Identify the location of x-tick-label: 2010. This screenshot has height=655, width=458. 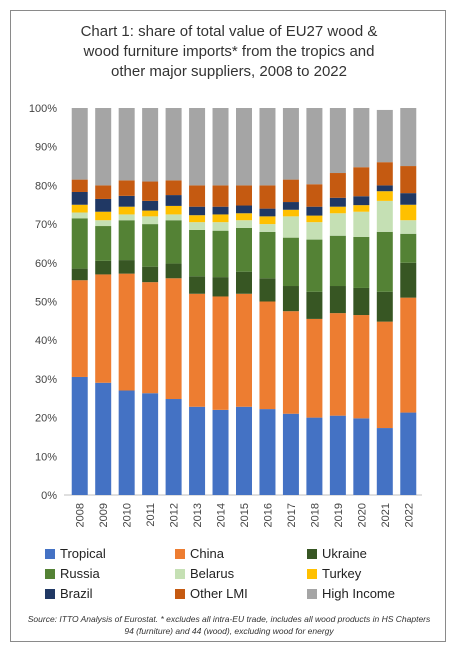
(128, 515).